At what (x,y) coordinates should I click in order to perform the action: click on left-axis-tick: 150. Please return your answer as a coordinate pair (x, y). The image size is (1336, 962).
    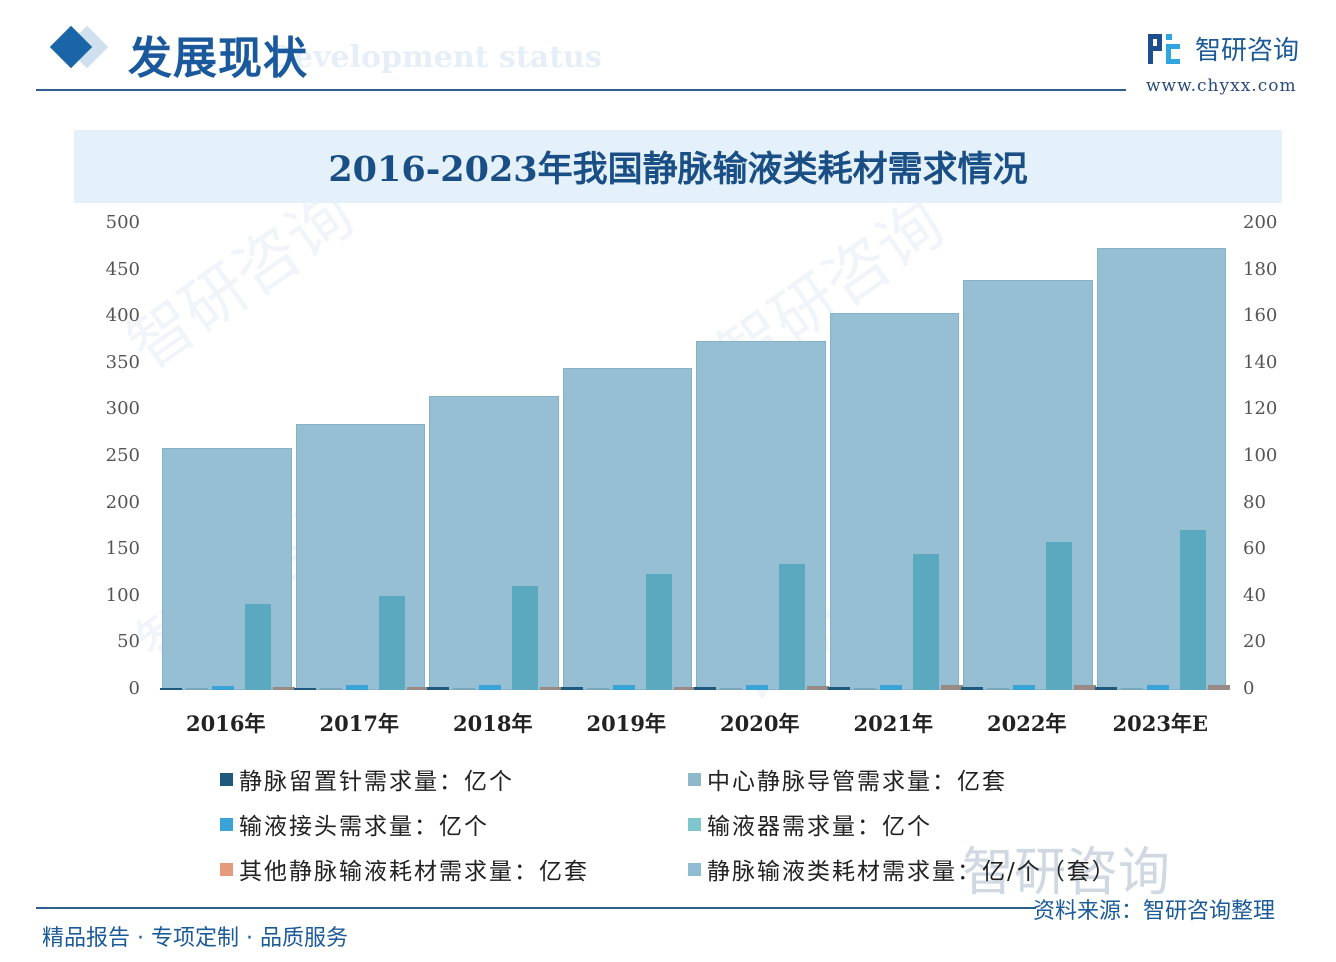
    Looking at the image, I should click on (122, 549).